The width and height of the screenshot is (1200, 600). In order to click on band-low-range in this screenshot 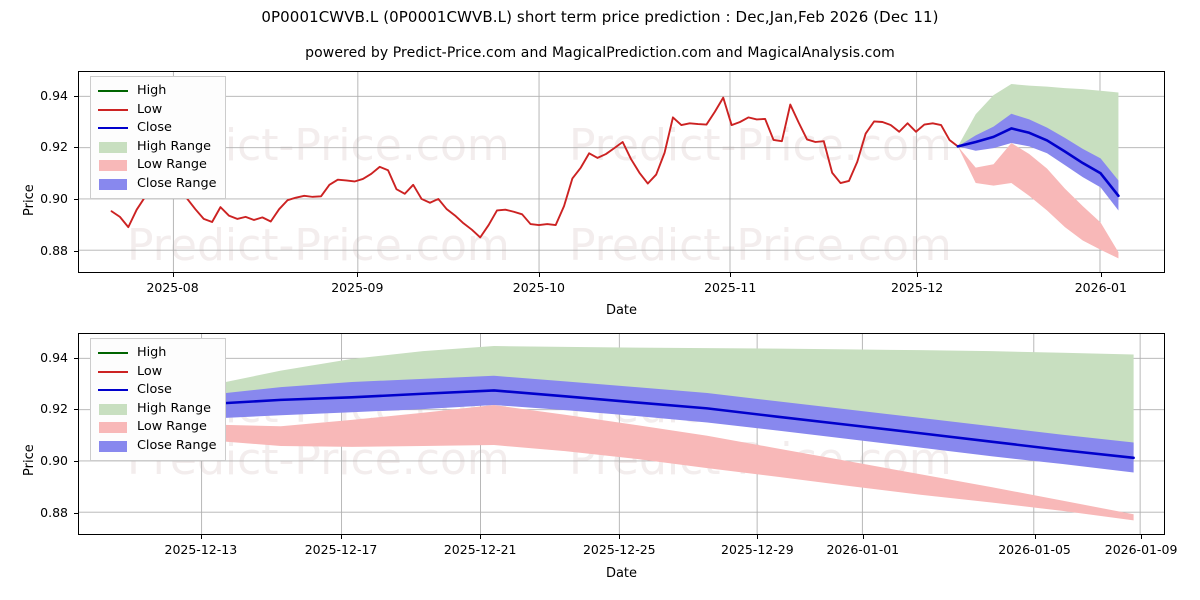, I will do `click(1038, 201)`.